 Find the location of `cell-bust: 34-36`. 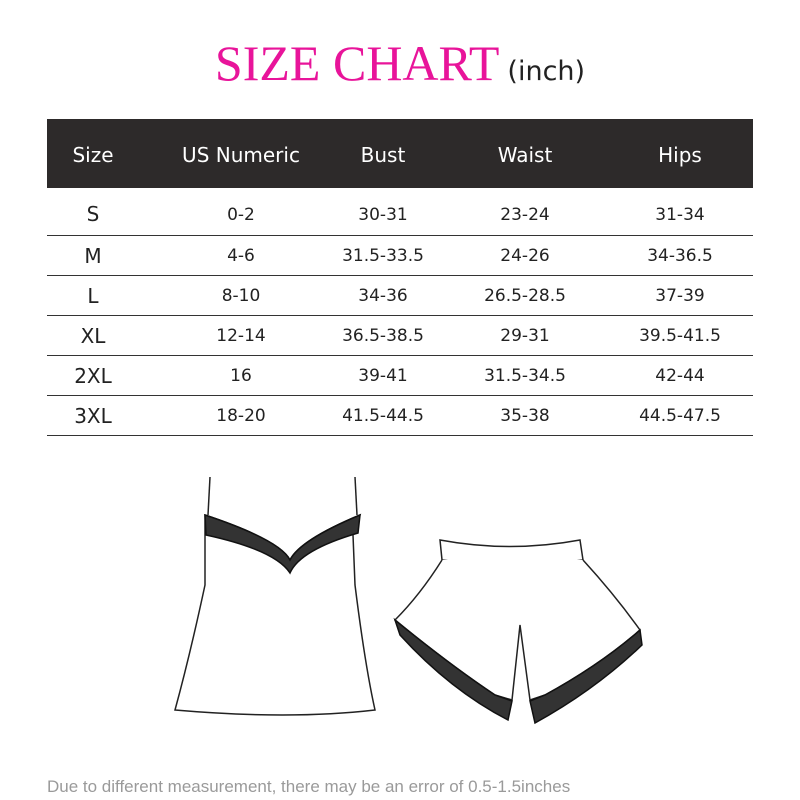

cell-bust: 34-36 is located at coordinates (383, 296).